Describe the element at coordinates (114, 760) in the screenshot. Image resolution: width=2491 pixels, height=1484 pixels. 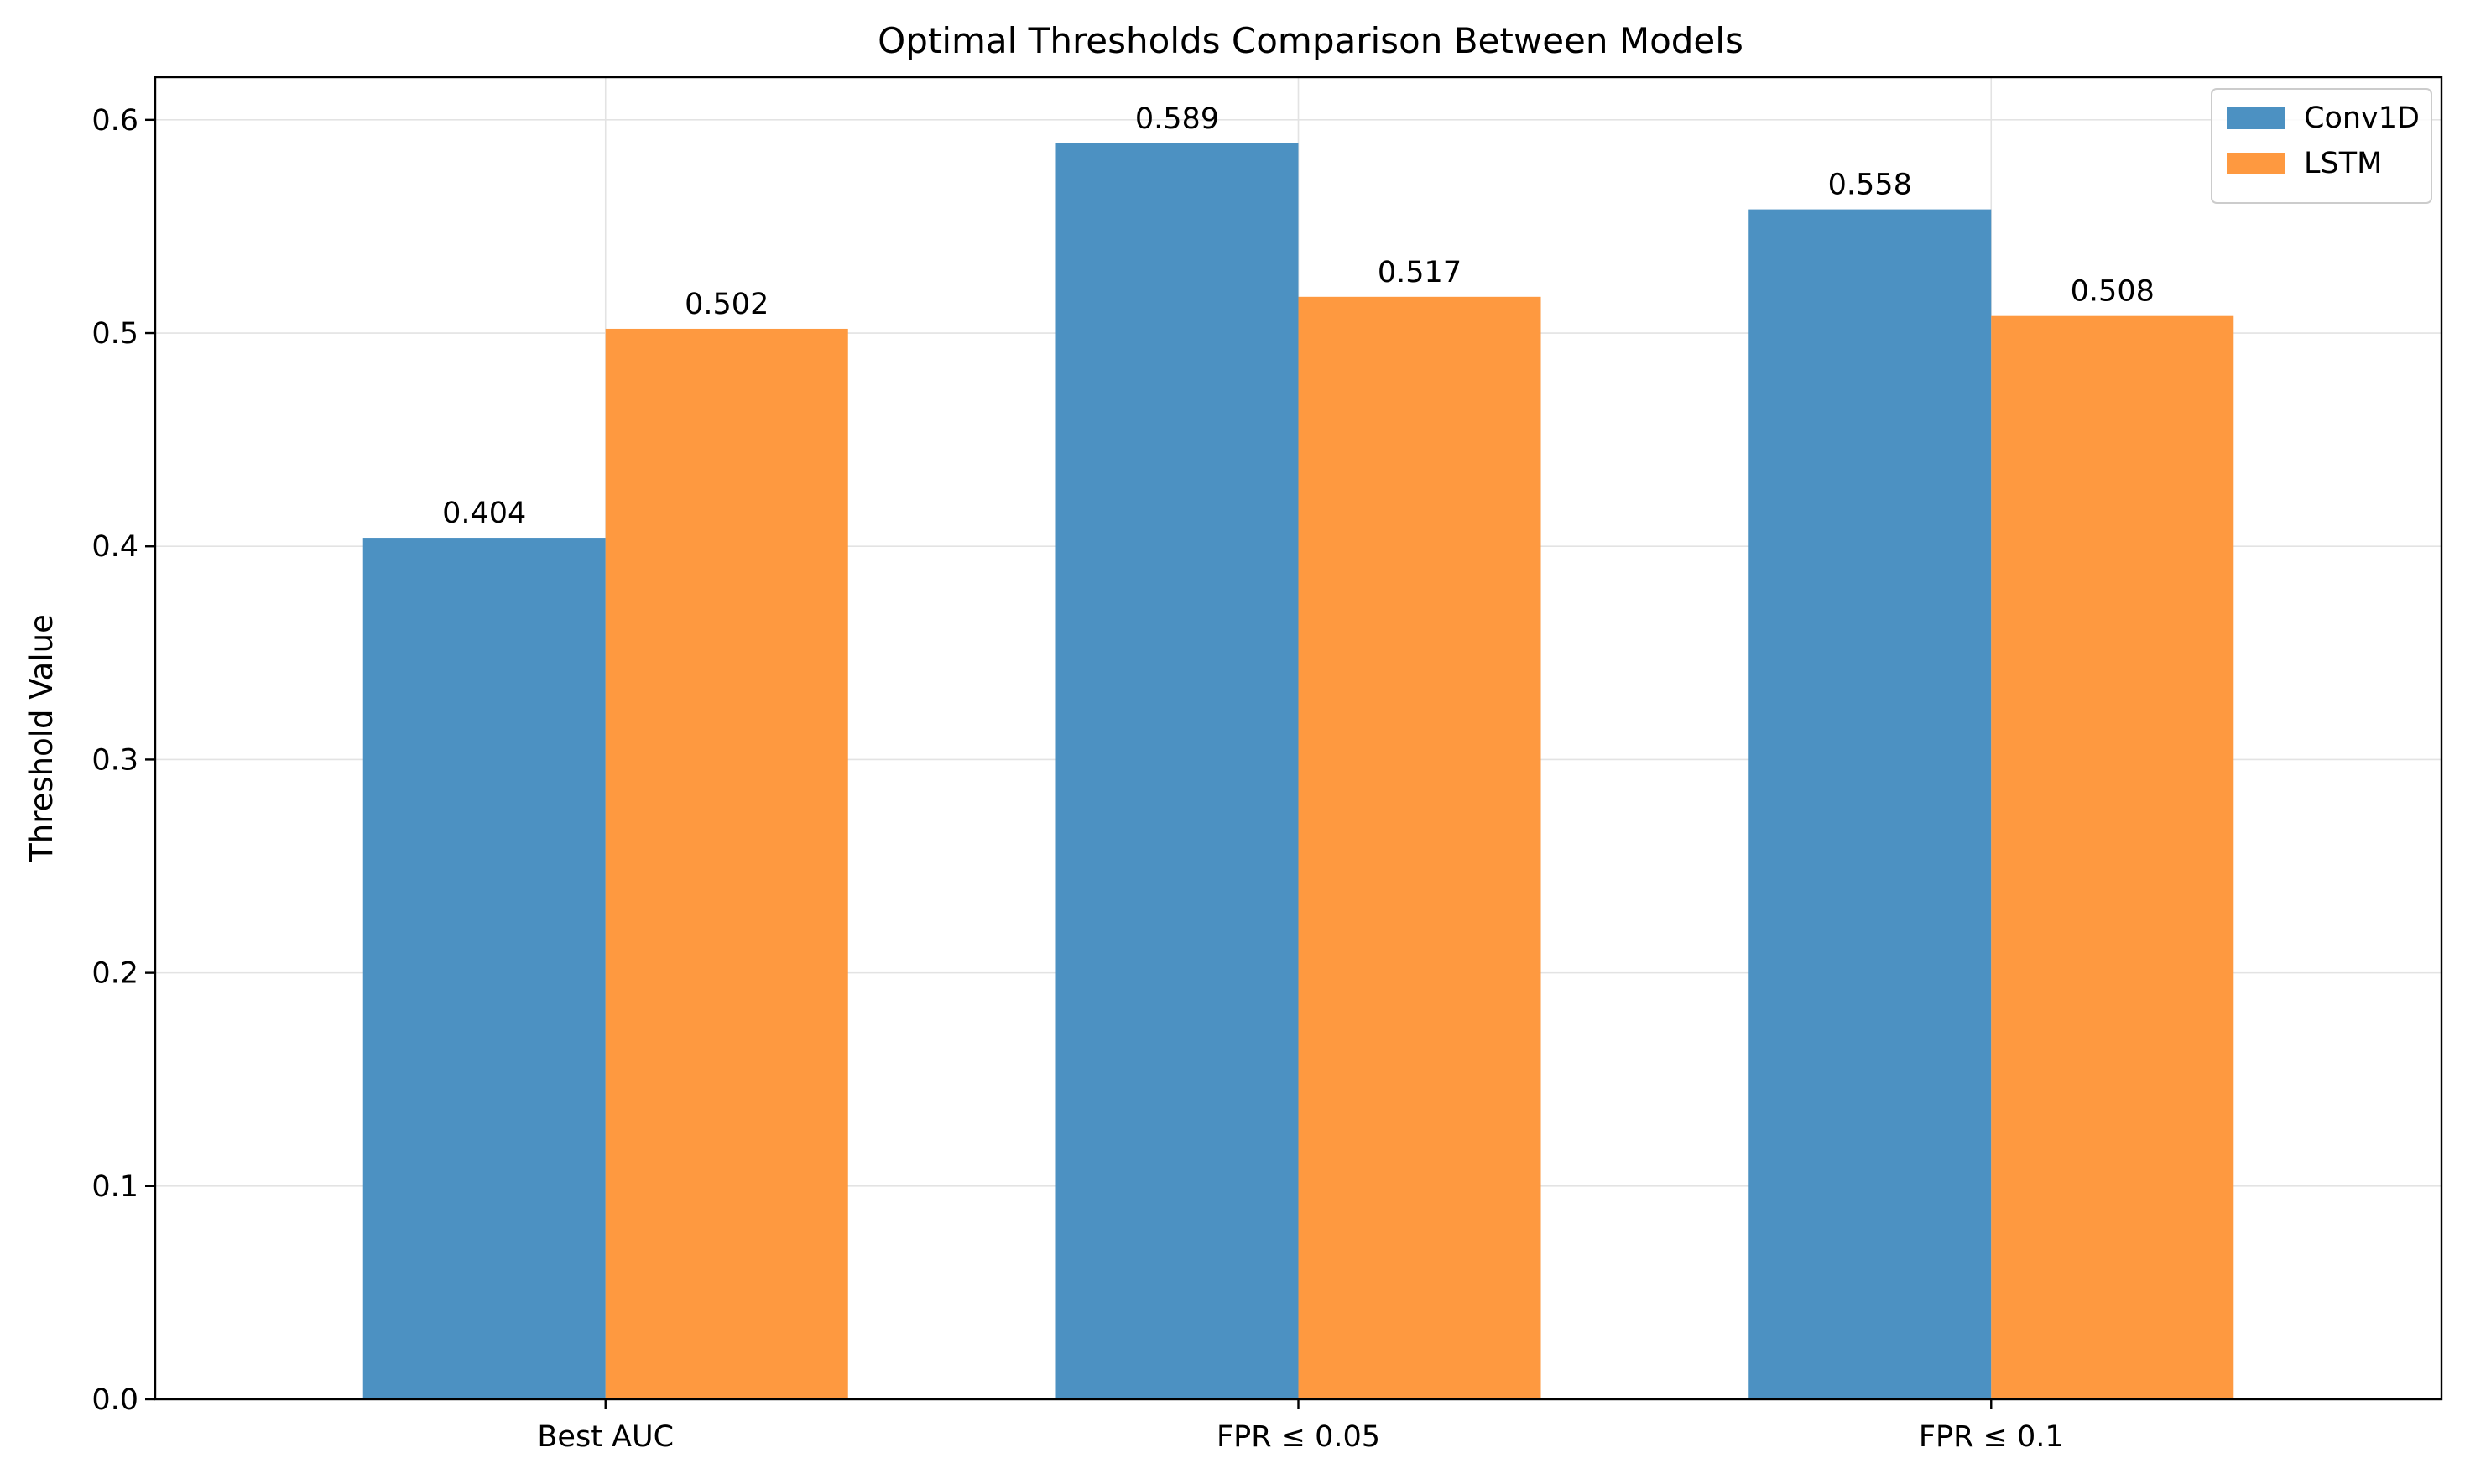
I see `y-tick-label: 0.3` at that location.